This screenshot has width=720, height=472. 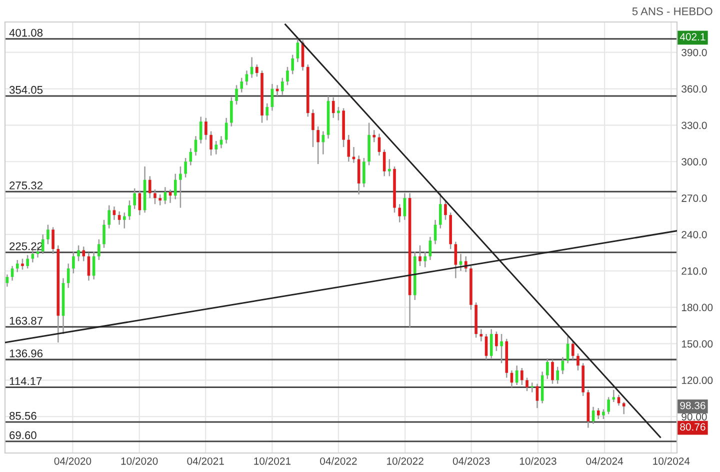 What do you see at coordinates (672, 11) in the screenshot?
I see `text: 5 ANS - HEBDO` at bounding box center [672, 11].